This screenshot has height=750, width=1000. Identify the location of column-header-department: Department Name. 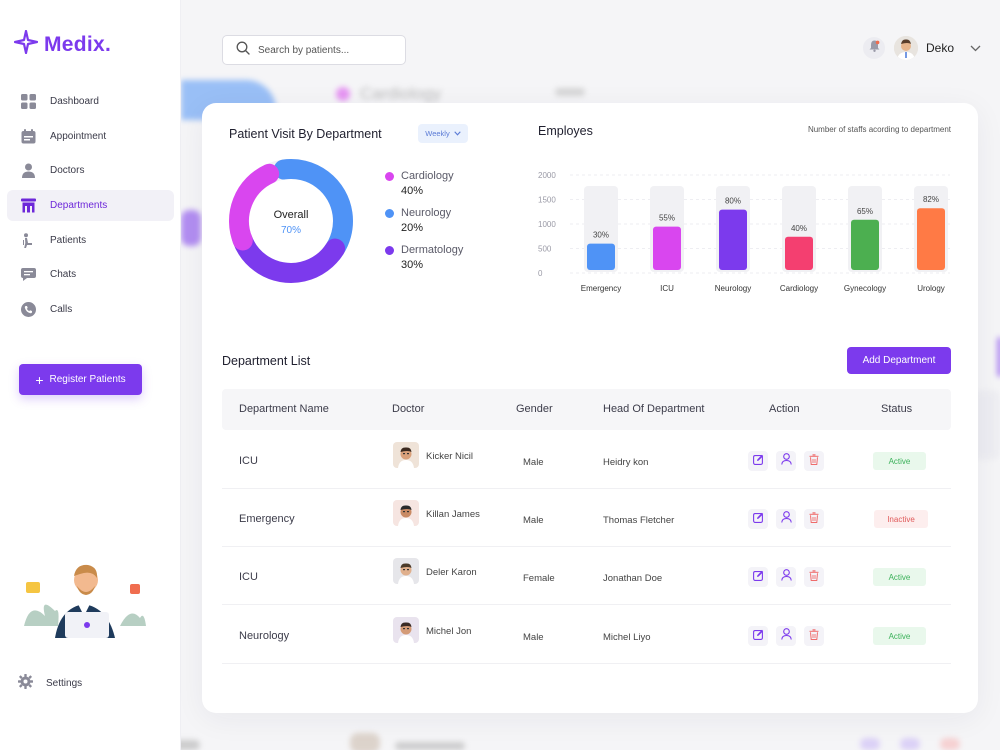
(284, 409).